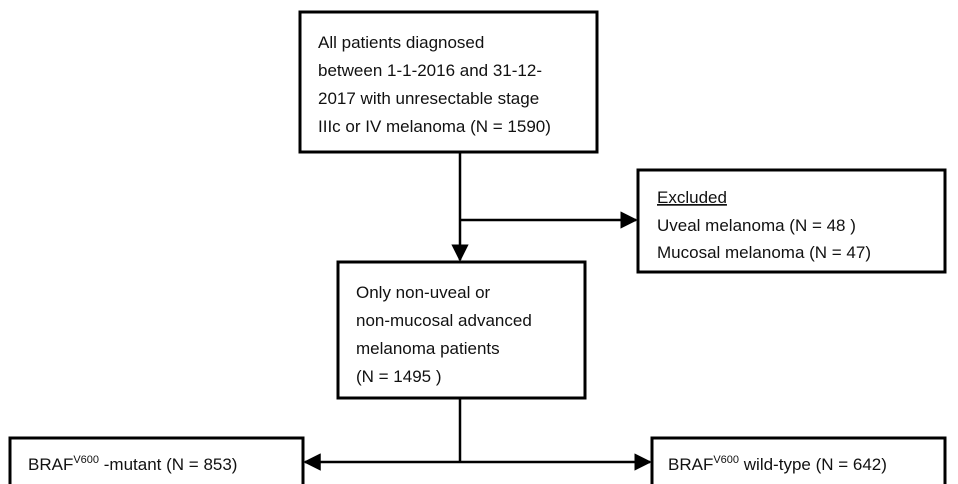 This screenshot has width=958, height=484. I want to click on box-text: IIIc or IV melanoma (N = 1590), so click(434, 126).